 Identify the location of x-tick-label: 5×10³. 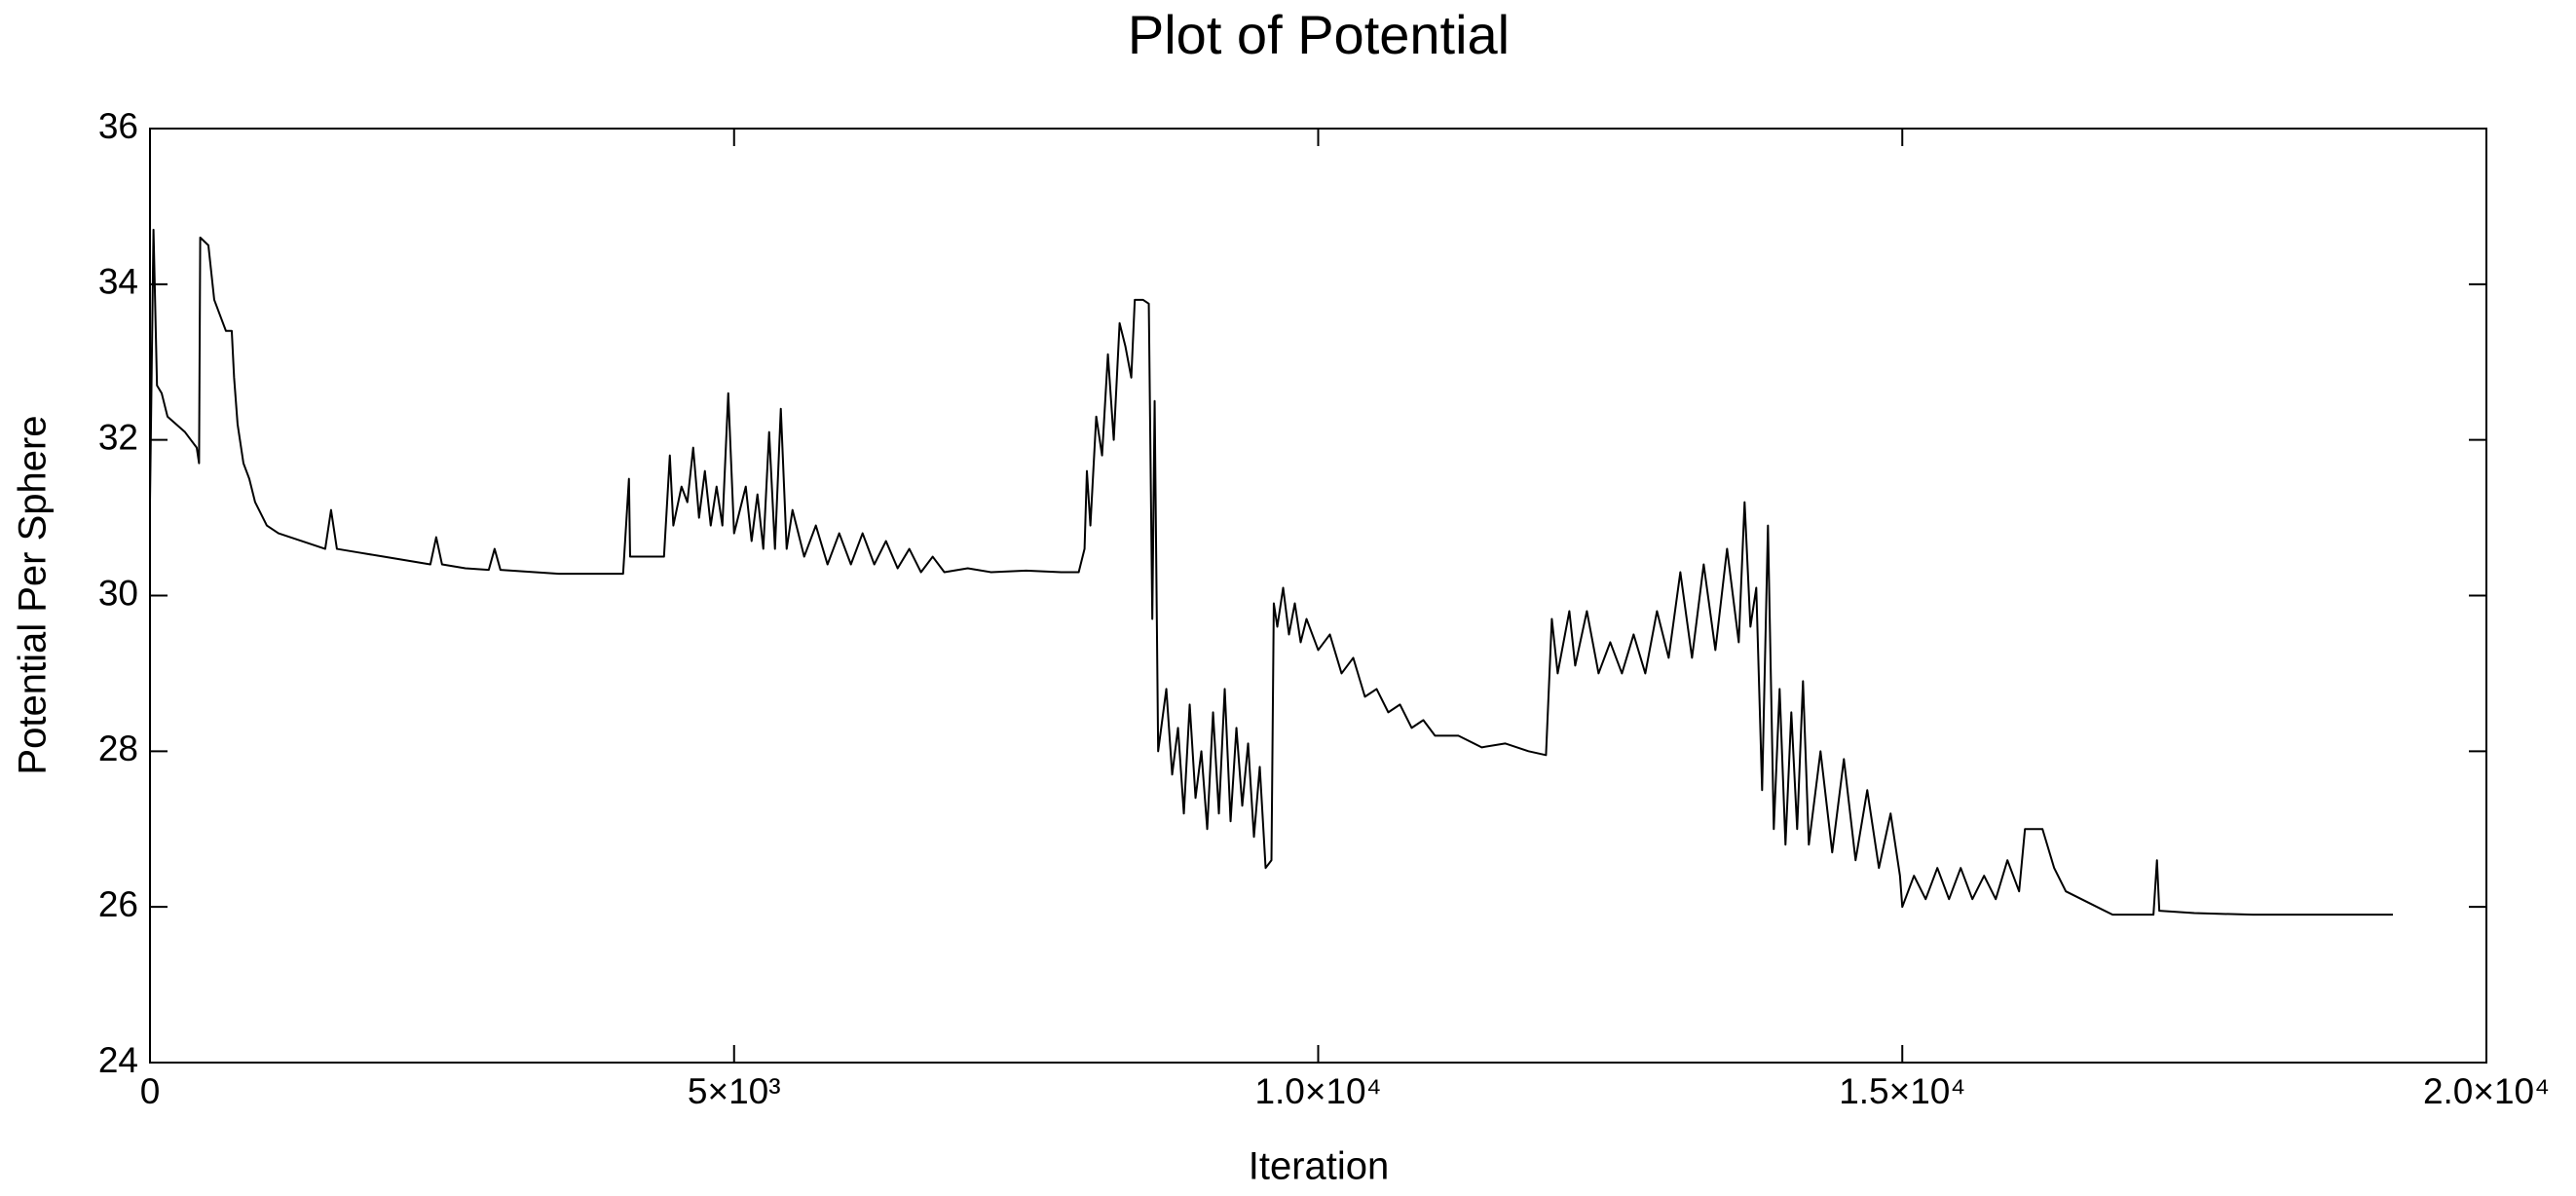
(734, 1091).